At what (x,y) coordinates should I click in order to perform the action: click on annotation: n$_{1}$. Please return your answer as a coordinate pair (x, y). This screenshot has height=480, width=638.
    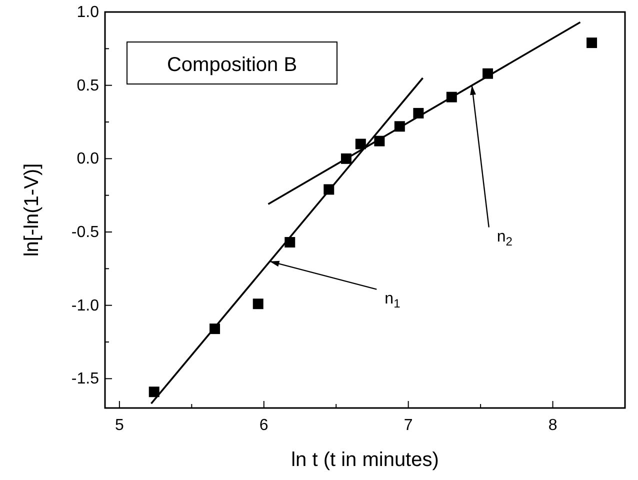
    Looking at the image, I should click on (392, 300).